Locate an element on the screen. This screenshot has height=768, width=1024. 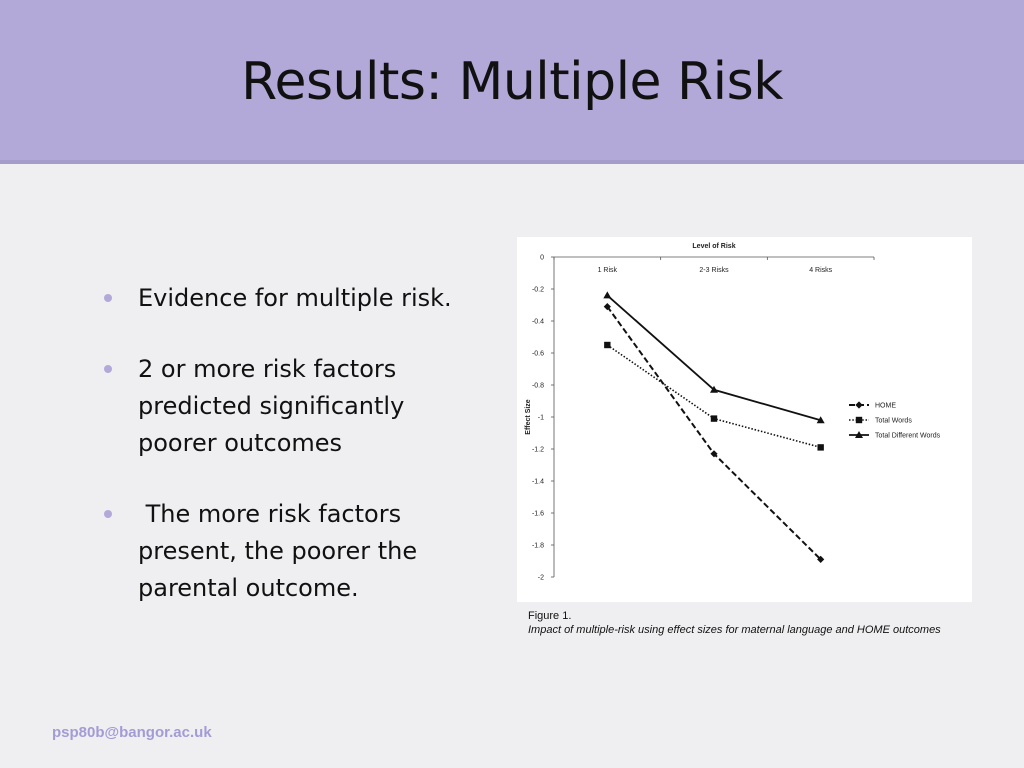
series-line-total-different-words is located at coordinates (713, 358).